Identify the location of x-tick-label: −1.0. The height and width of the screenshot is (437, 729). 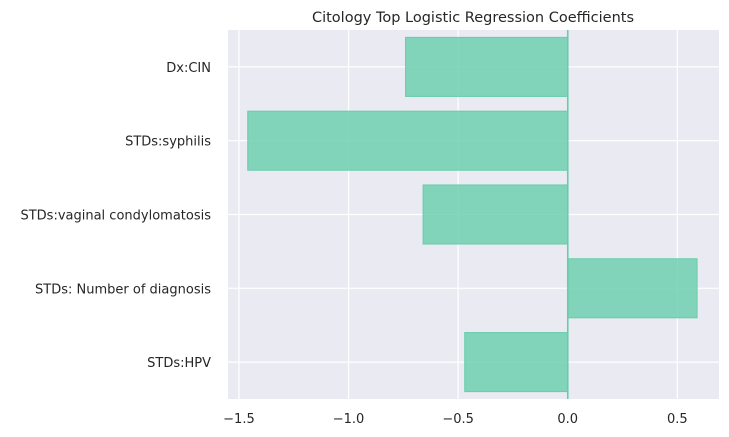
(349, 419).